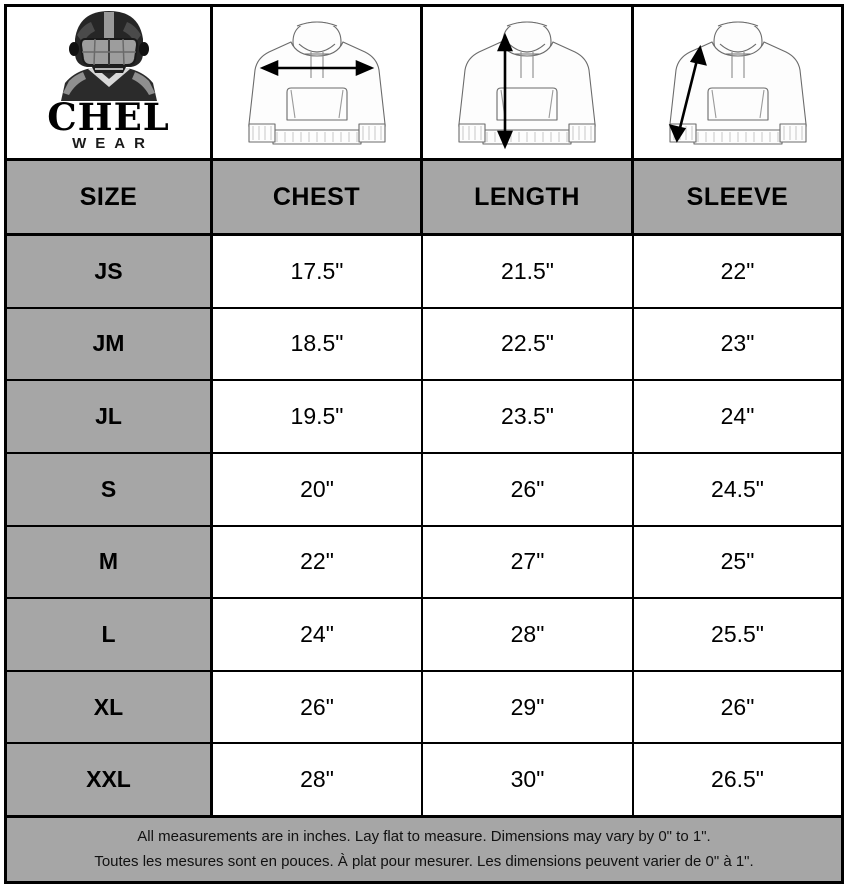 The image size is (848, 888). Describe the element at coordinates (528, 562) in the screenshot. I see `cell-length: 27"` at that location.